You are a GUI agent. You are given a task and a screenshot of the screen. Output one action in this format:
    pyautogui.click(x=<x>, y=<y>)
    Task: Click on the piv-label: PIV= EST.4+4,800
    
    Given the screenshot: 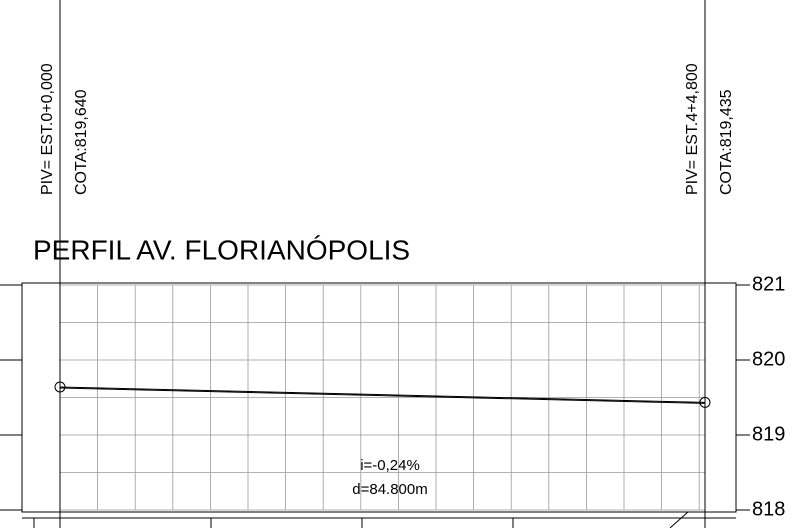 What is the action you would take?
    pyautogui.click(x=692, y=129)
    